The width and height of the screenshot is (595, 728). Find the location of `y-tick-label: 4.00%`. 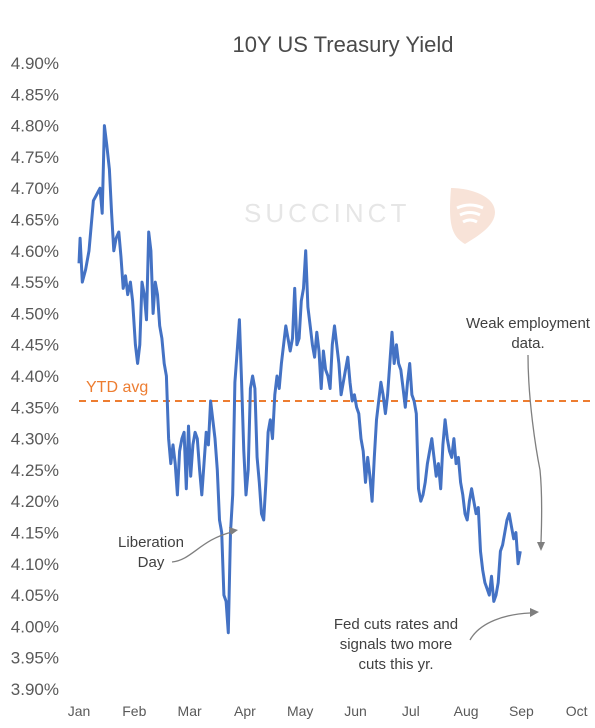

y-tick-label: 4.00% is located at coordinates (35, 626).